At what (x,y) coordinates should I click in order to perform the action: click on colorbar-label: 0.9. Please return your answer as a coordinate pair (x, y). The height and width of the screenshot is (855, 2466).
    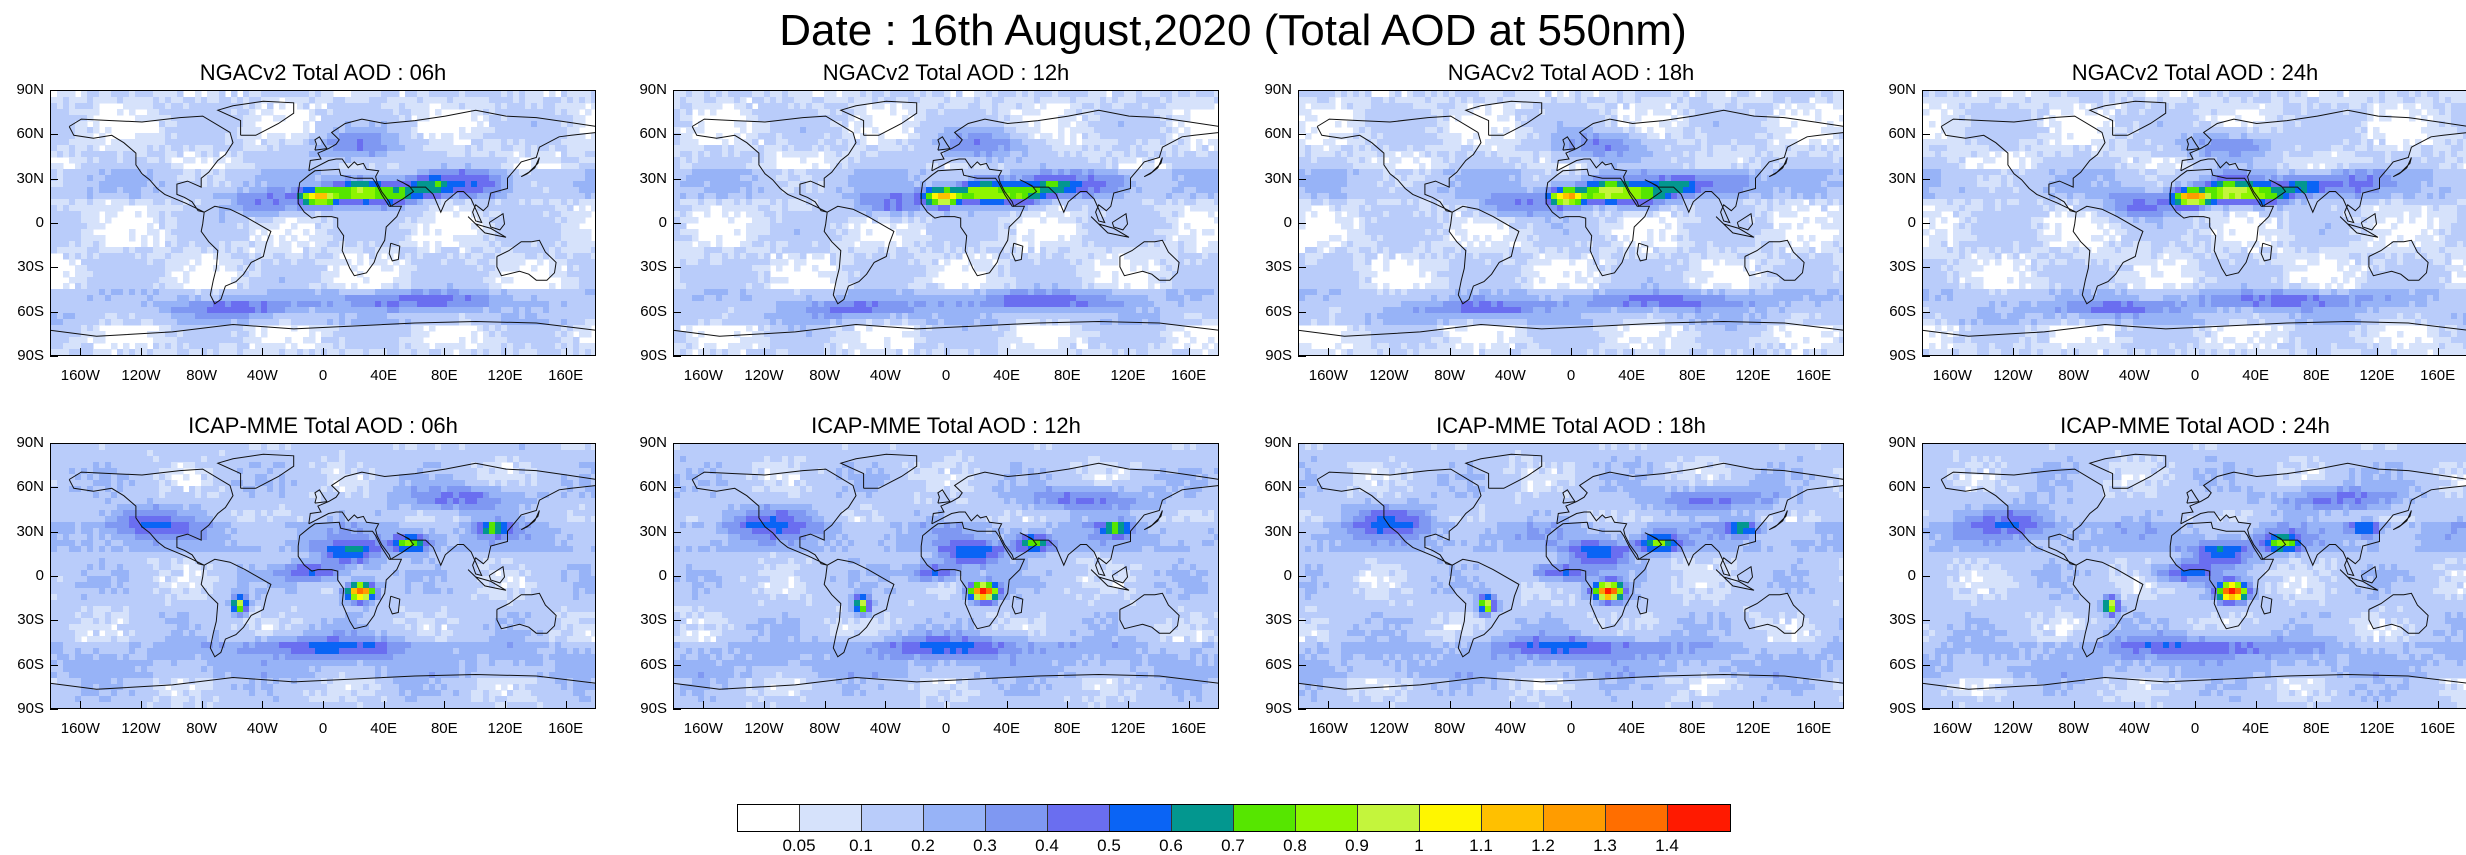
    Looking at the image, I should click on (1357, 846).